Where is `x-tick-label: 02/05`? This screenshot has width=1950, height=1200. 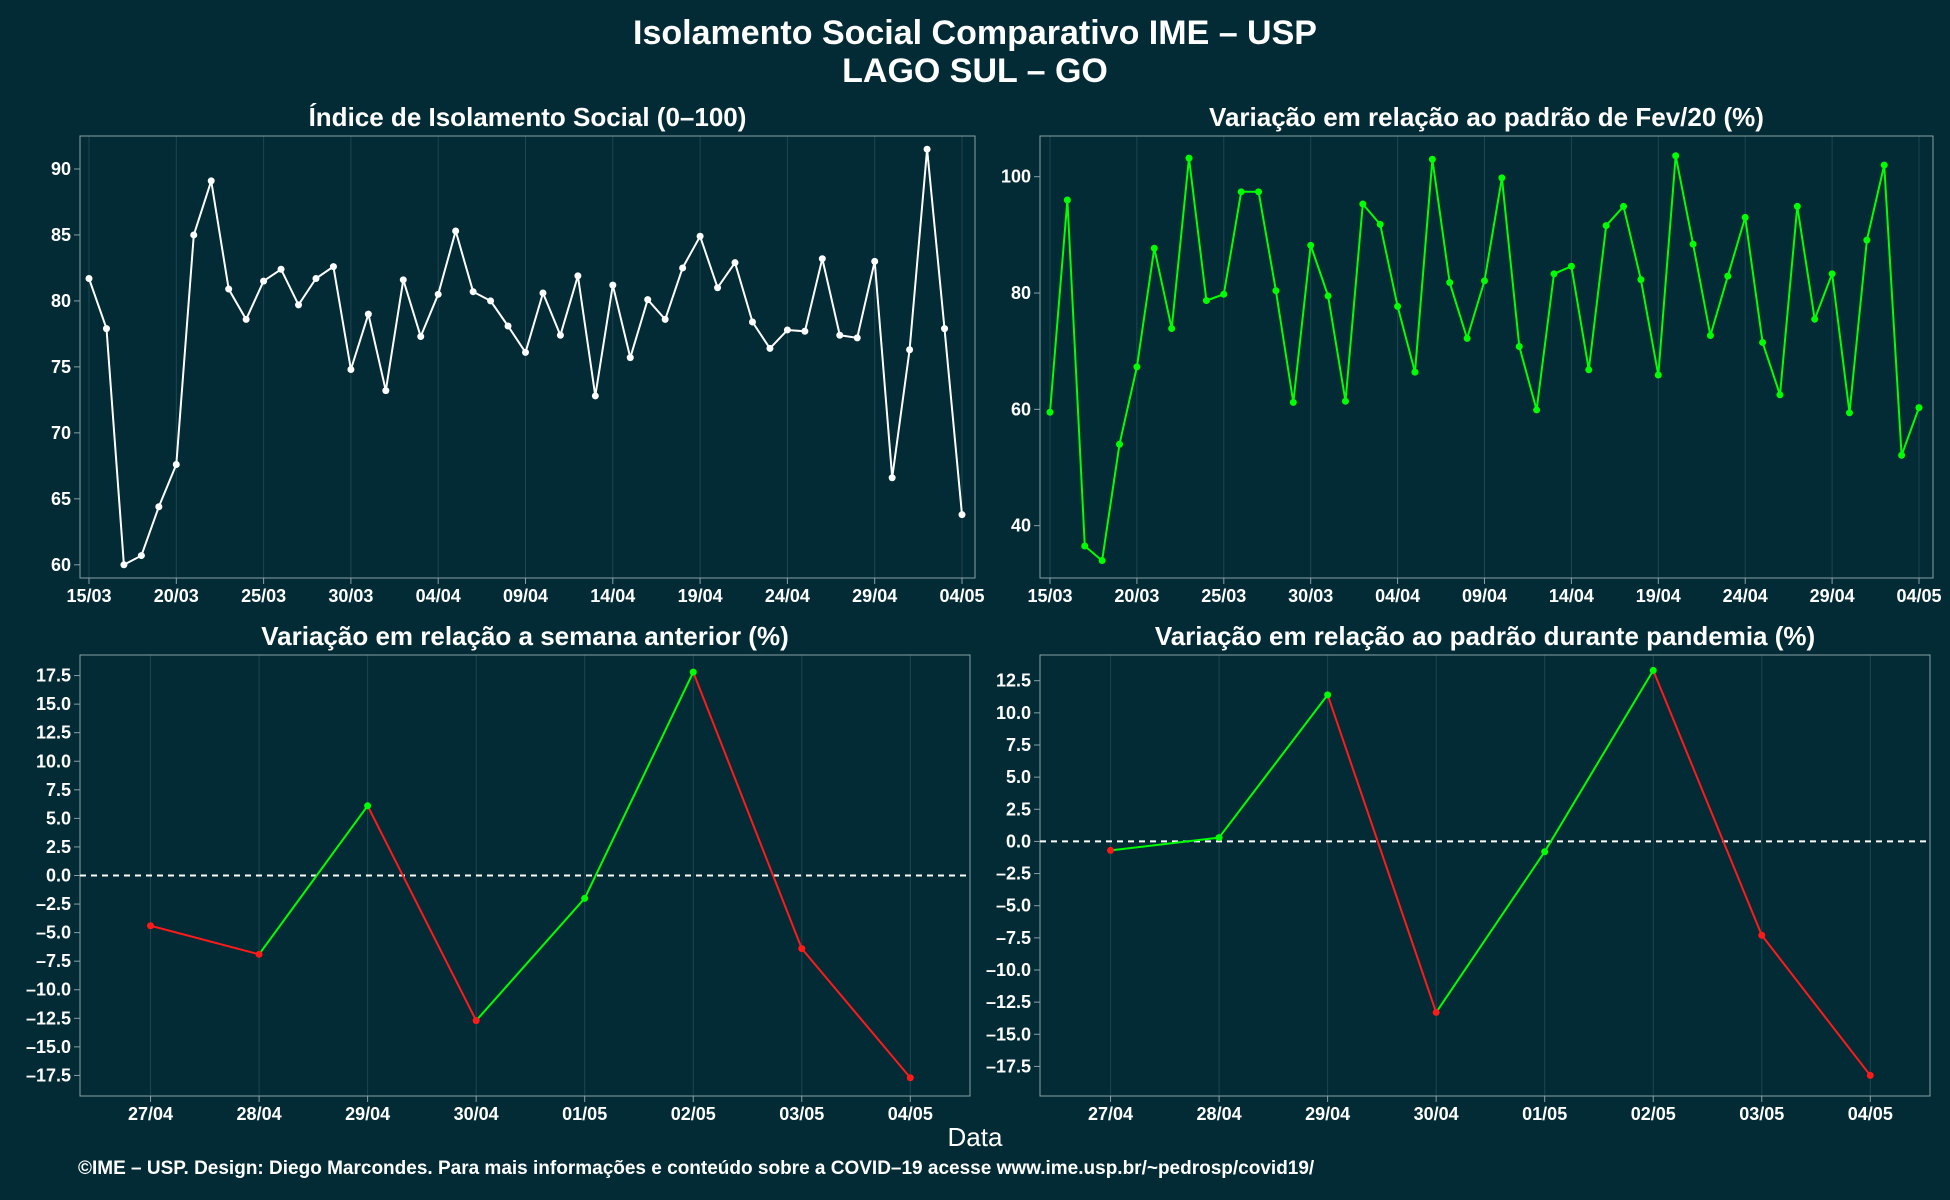
x-tick-label: 02/05 is located at coordinates (693, 1114).